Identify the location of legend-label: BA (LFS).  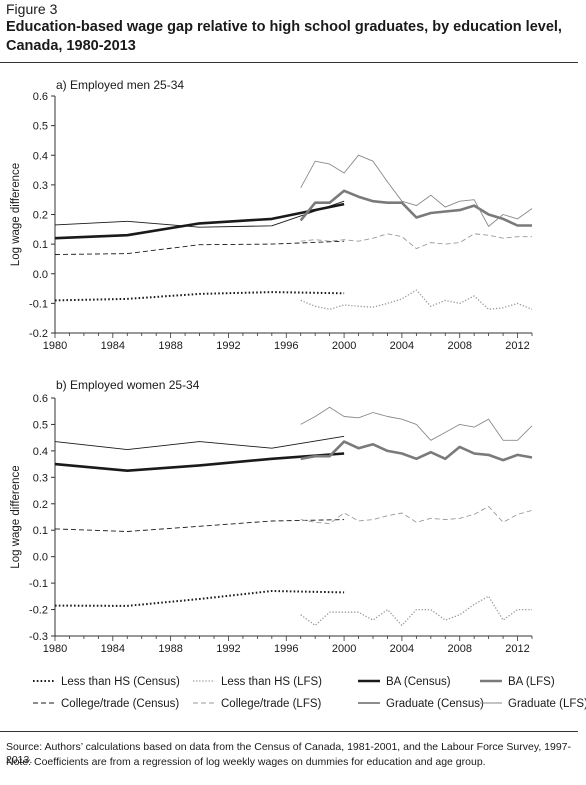
(531, 682).